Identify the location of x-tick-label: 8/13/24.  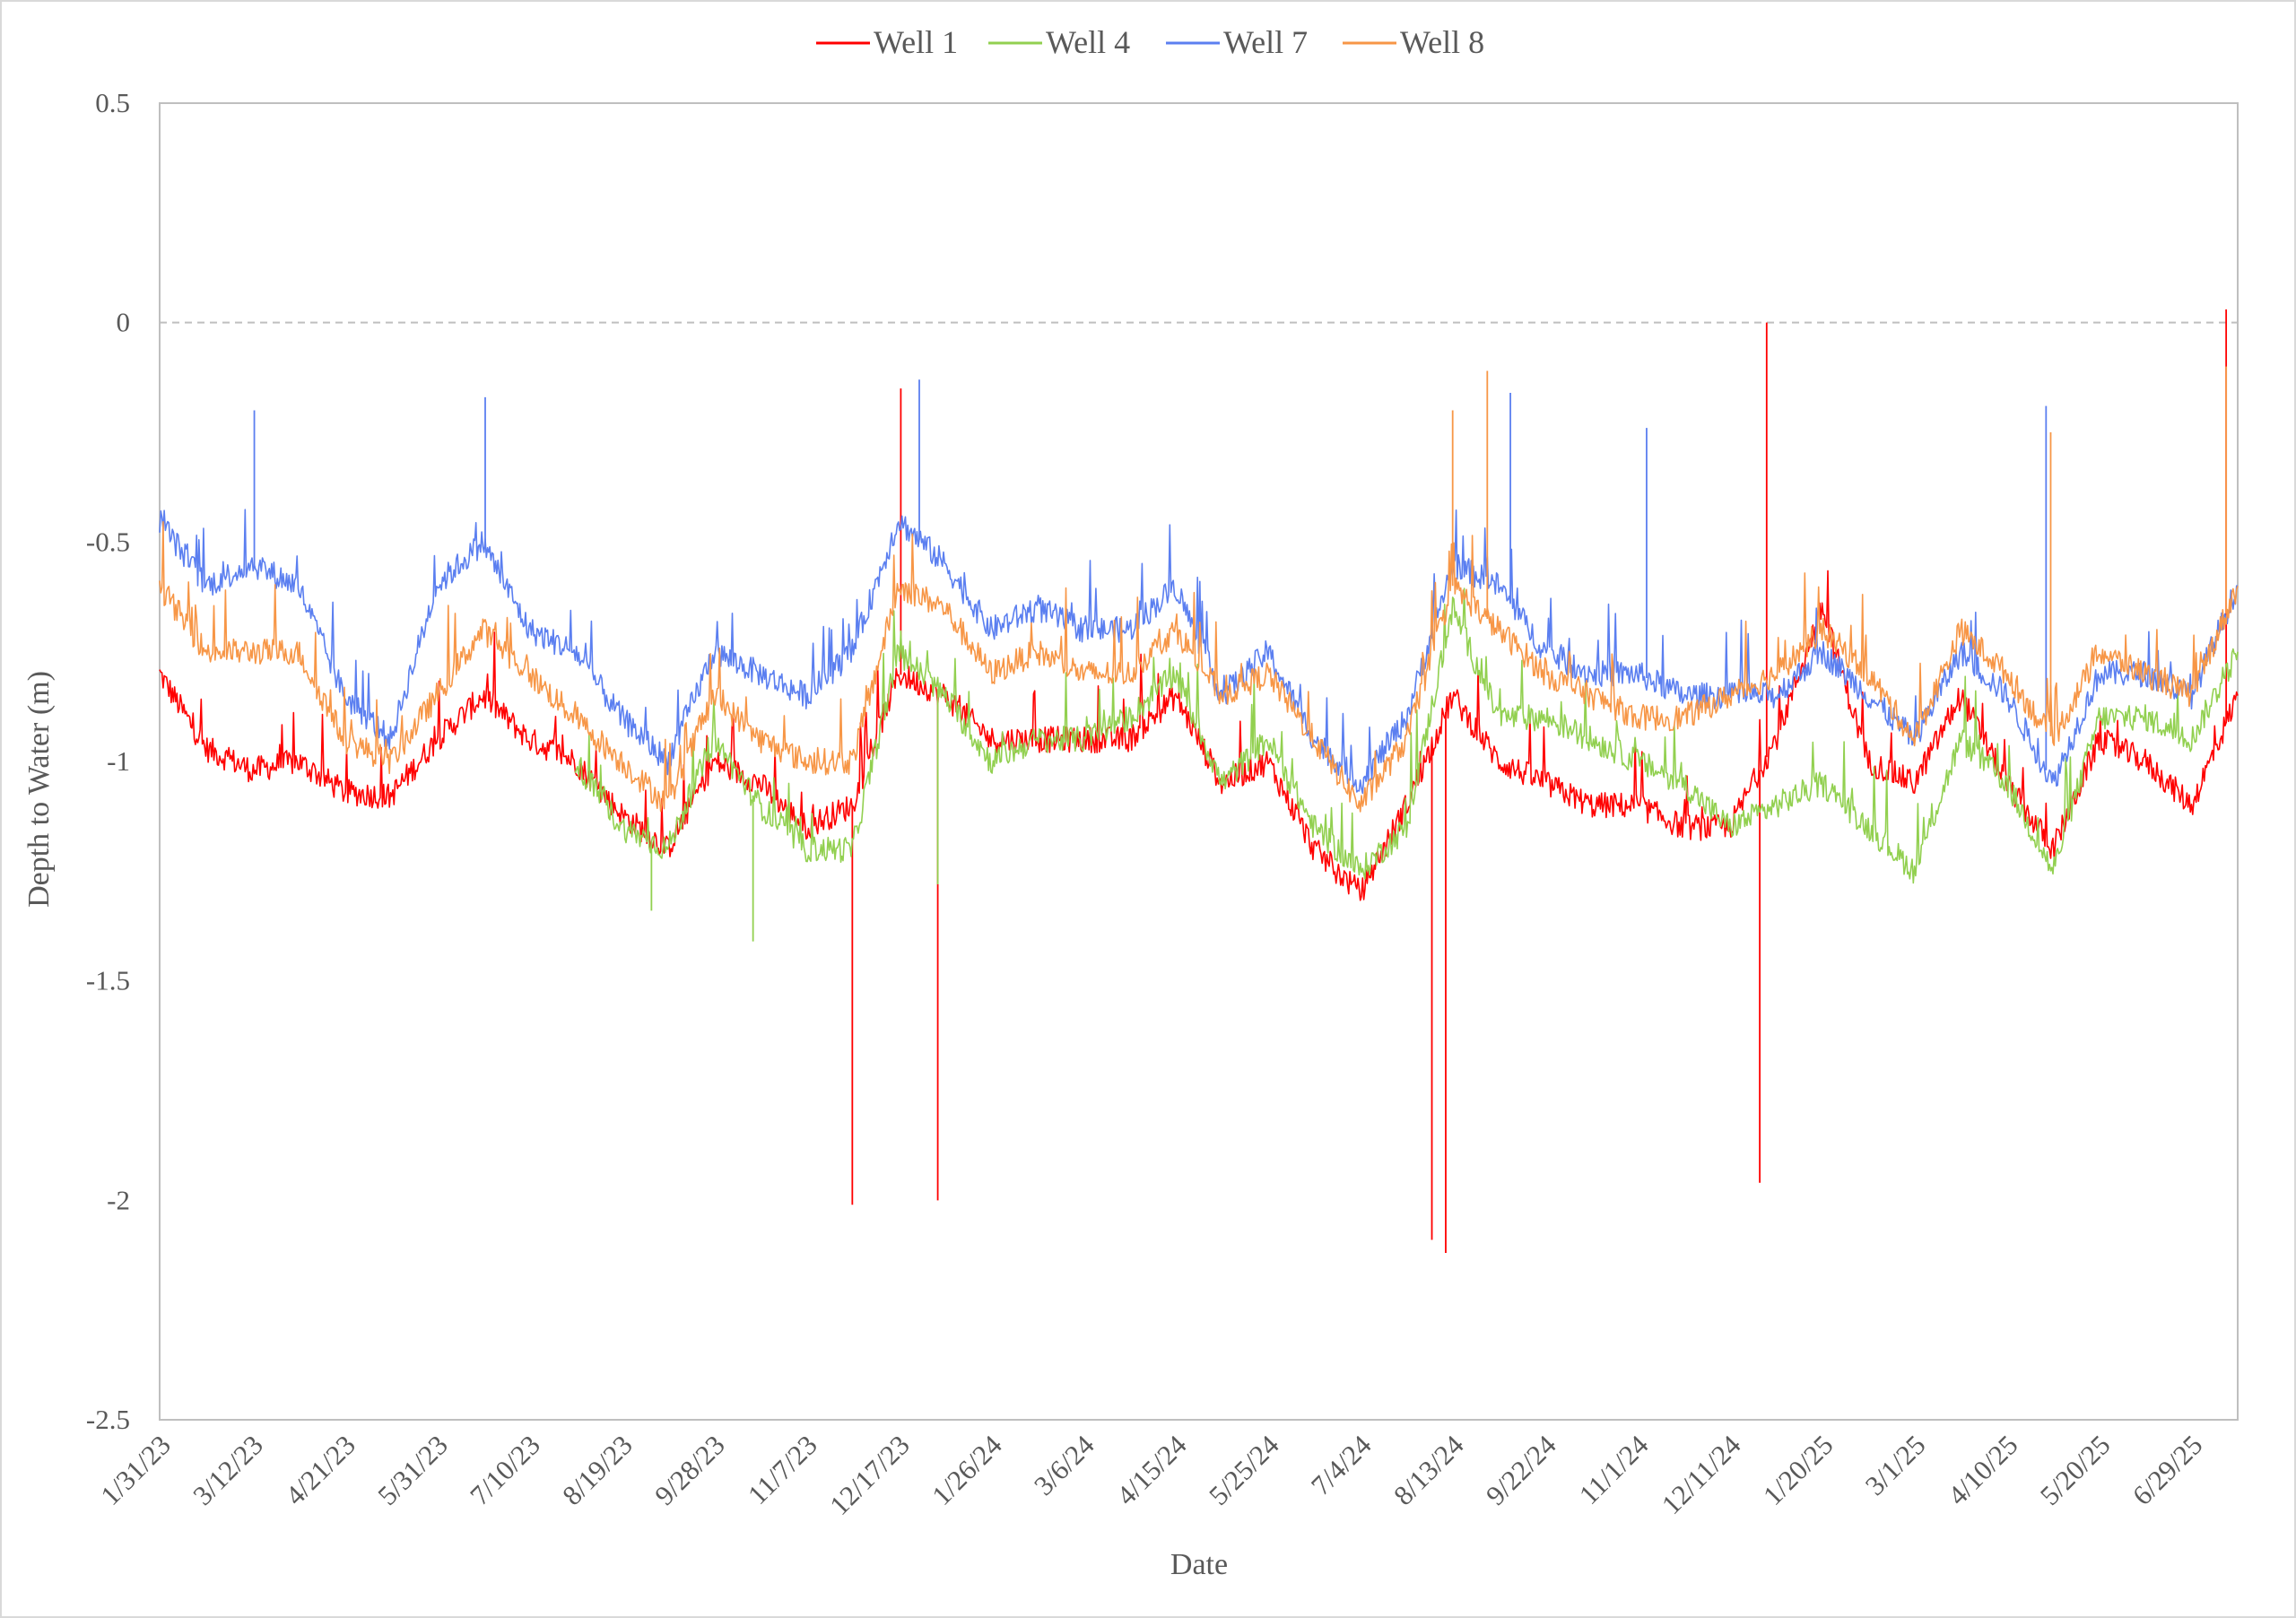
(1428, 1470).